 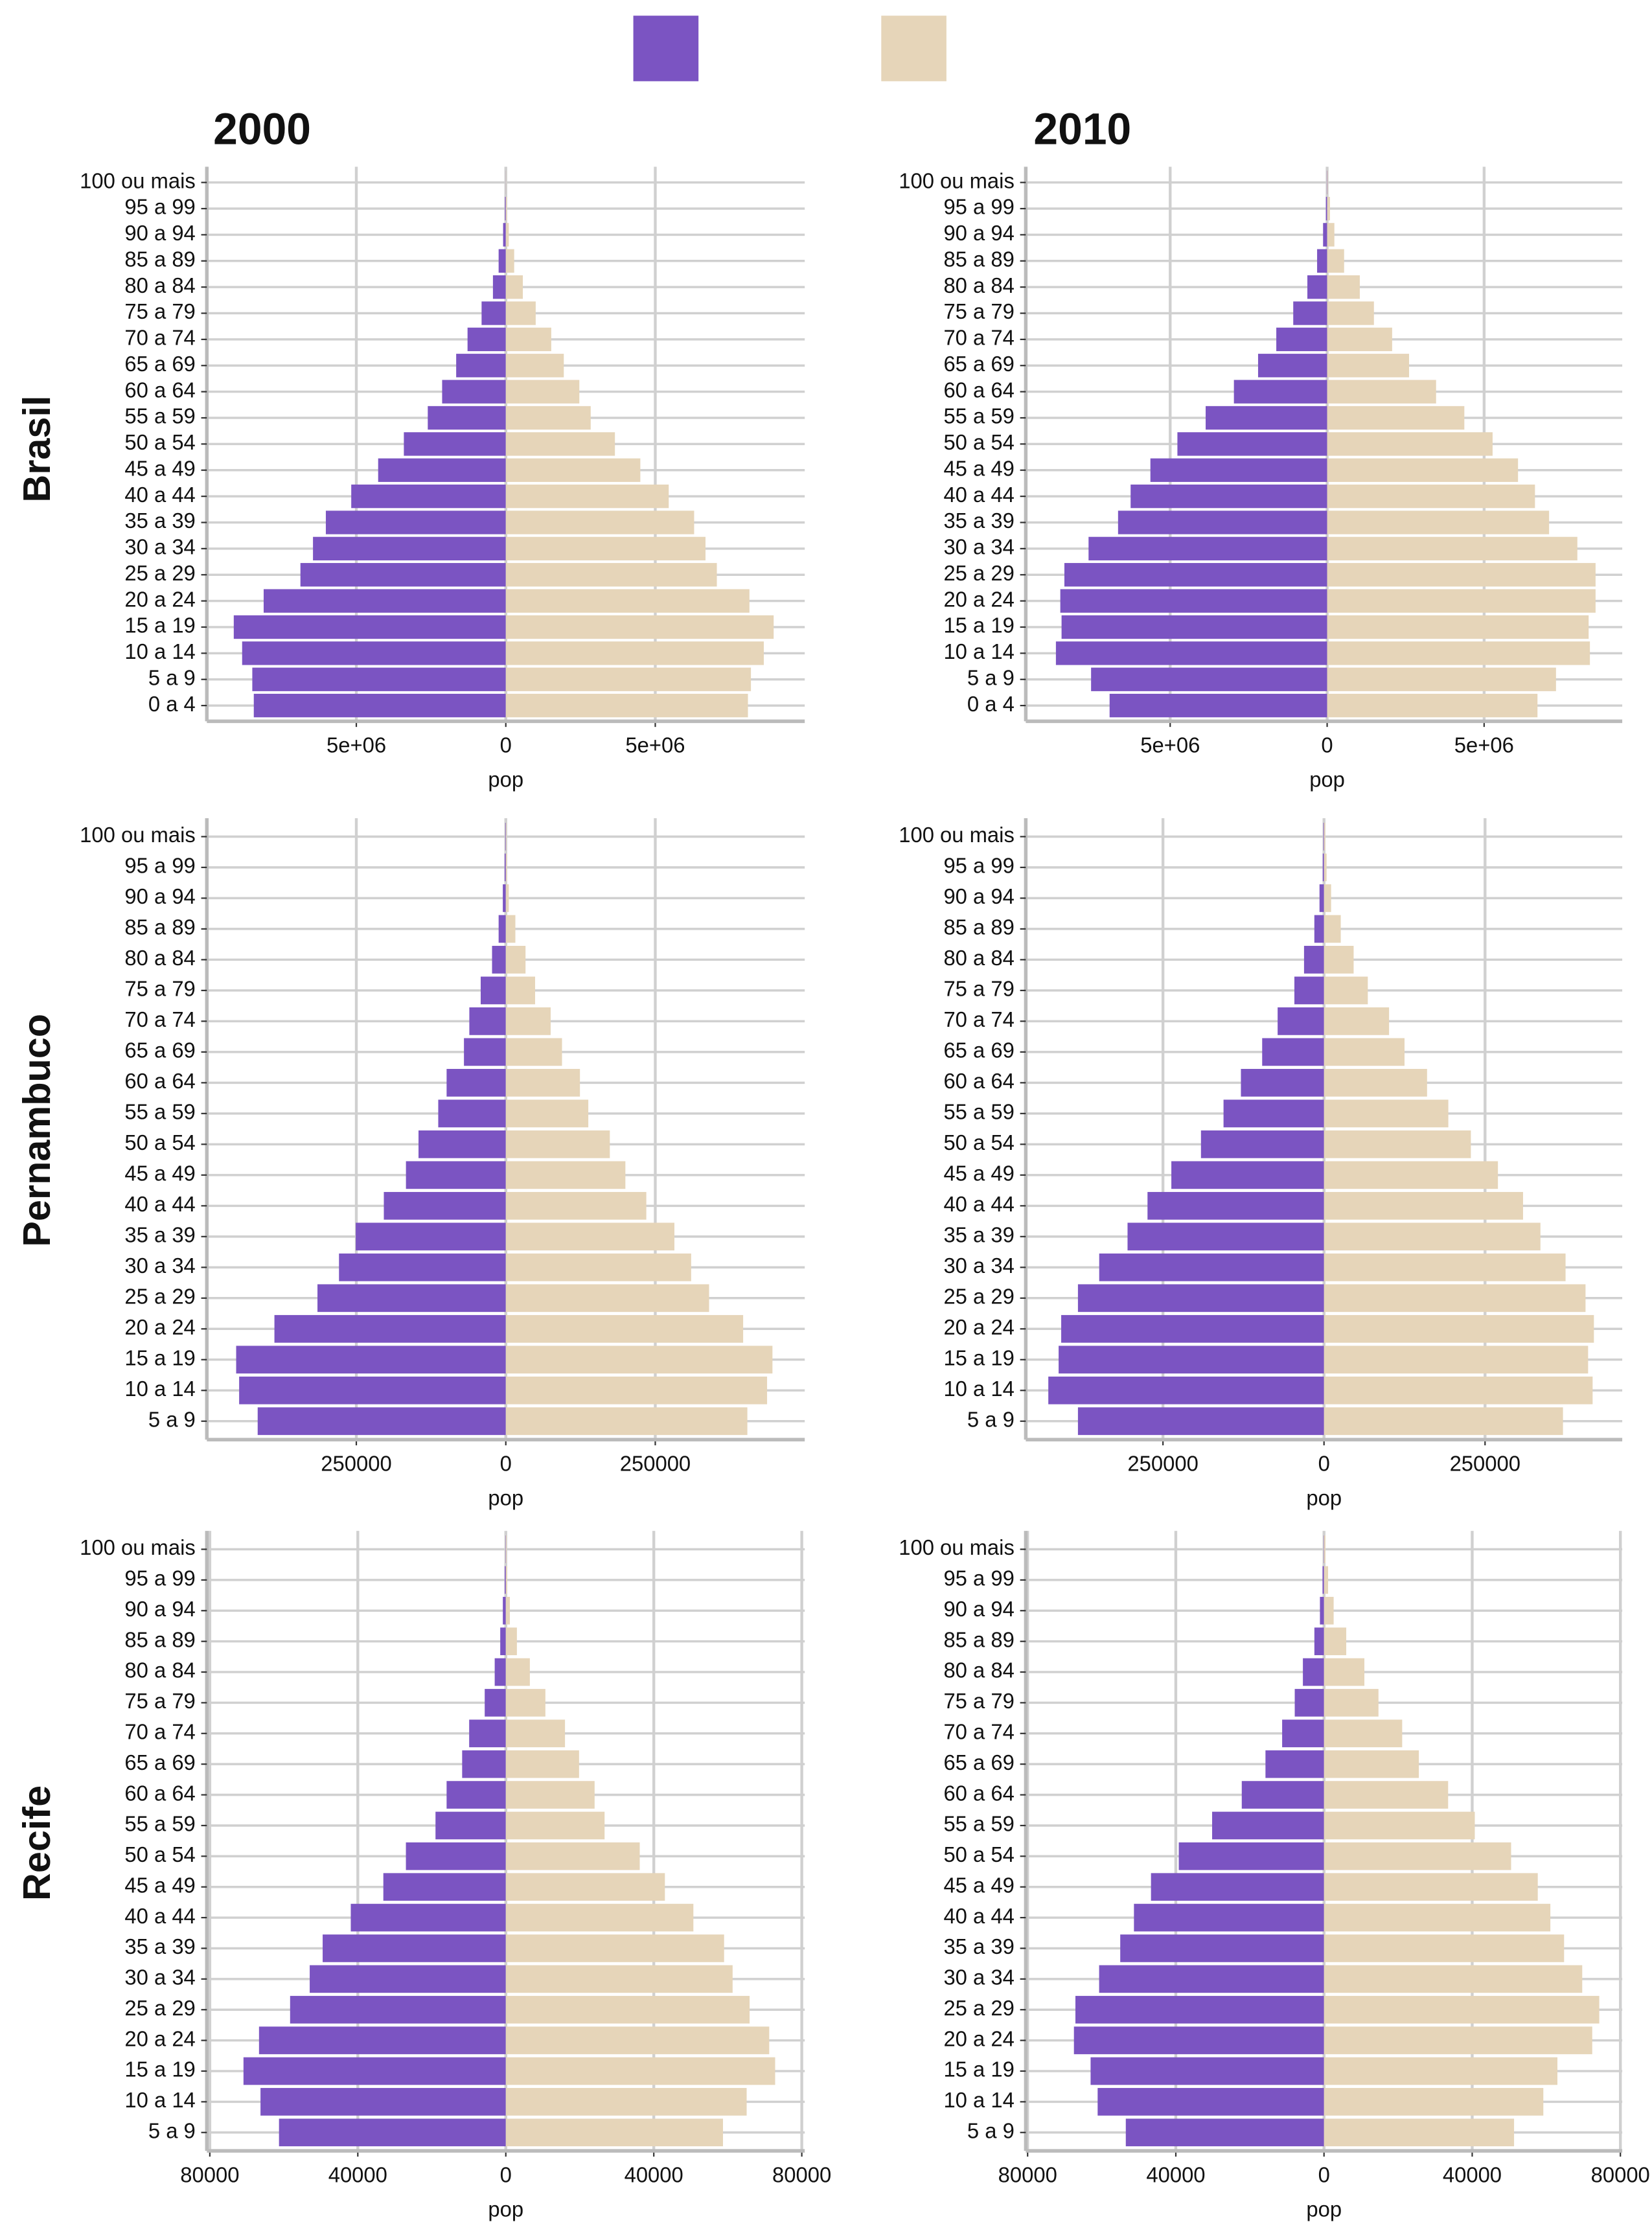 What do you see at coordinates (505, 1497) in the screenshot?
I see `x-axis-label: pop` at bounding box center [505, 1497].